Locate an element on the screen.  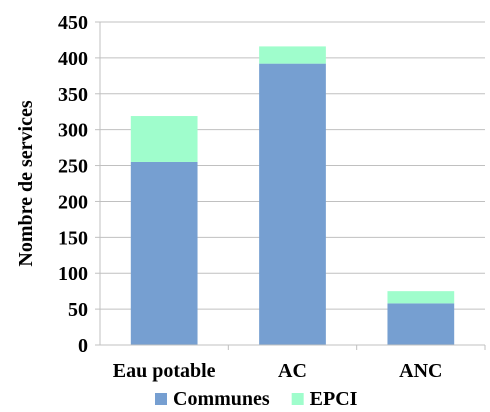
x-tick-labels: Eau potable AC ANC is located at coordinates (278, 371).